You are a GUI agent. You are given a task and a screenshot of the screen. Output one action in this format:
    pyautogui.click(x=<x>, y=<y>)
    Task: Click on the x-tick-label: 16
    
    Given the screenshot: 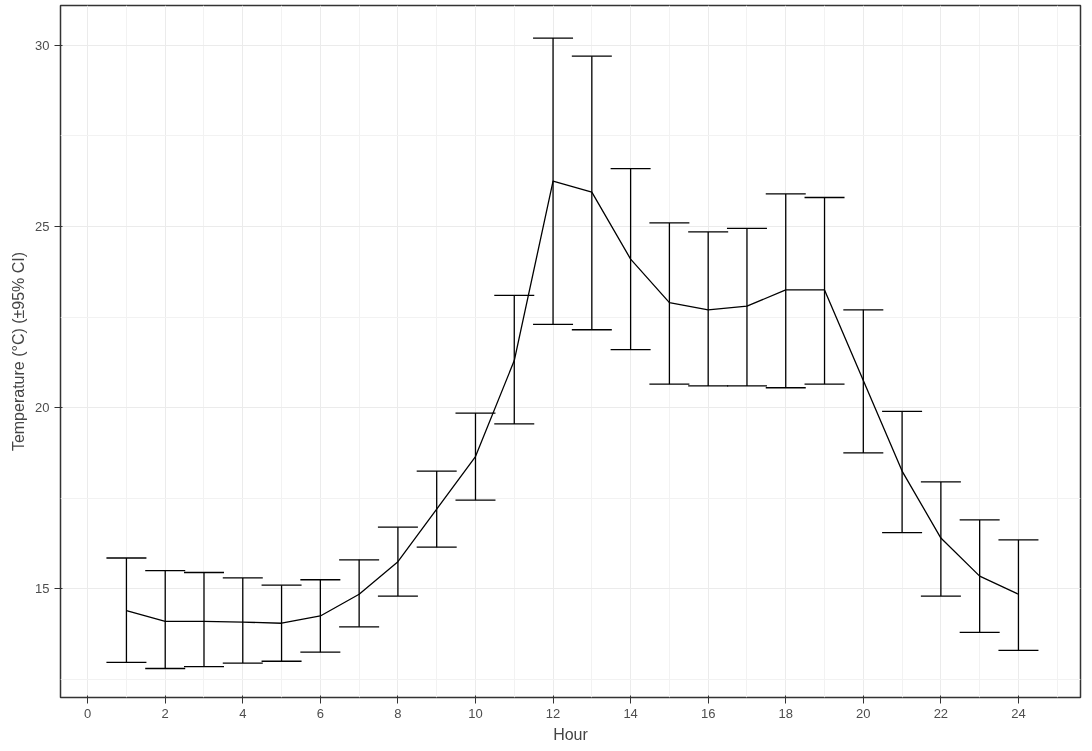 What is the action you would take?
    pyautogui.click(x=708, y=713)
    